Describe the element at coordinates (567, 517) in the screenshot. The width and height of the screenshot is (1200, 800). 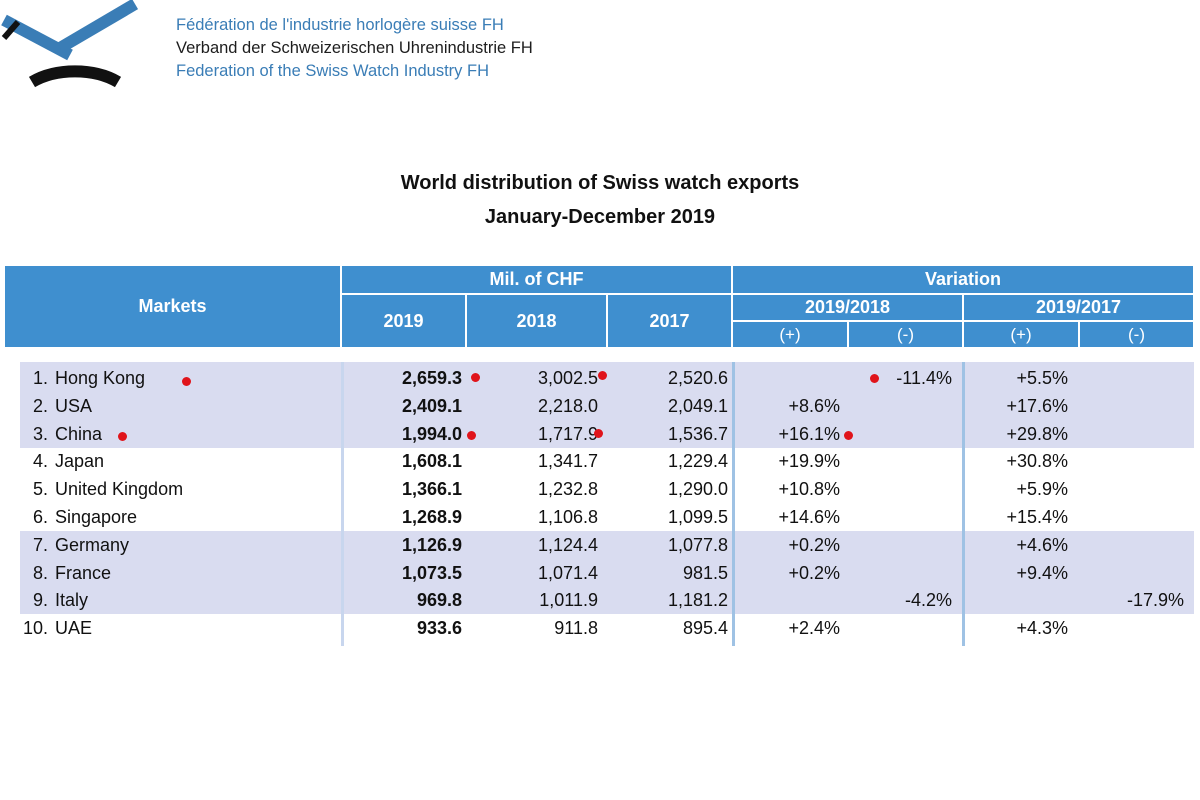
I see `value-2018: 1,106.8` at that location.